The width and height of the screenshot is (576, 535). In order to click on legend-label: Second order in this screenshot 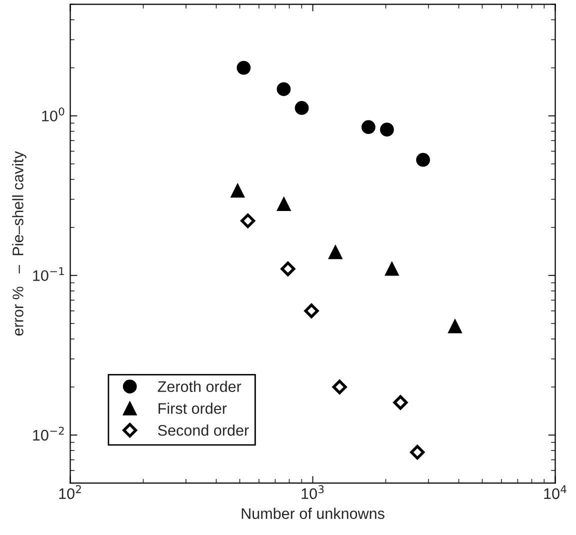, I will do `click(203, 430)`.